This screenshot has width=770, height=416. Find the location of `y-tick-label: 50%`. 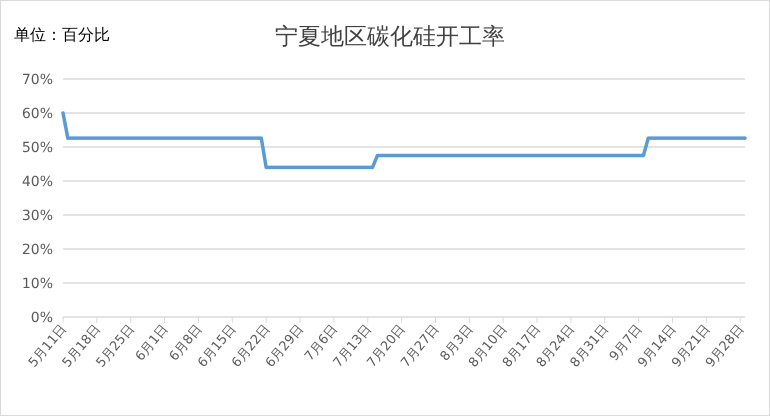

y-tick-label: 50% is located at coordinates (37, 148).